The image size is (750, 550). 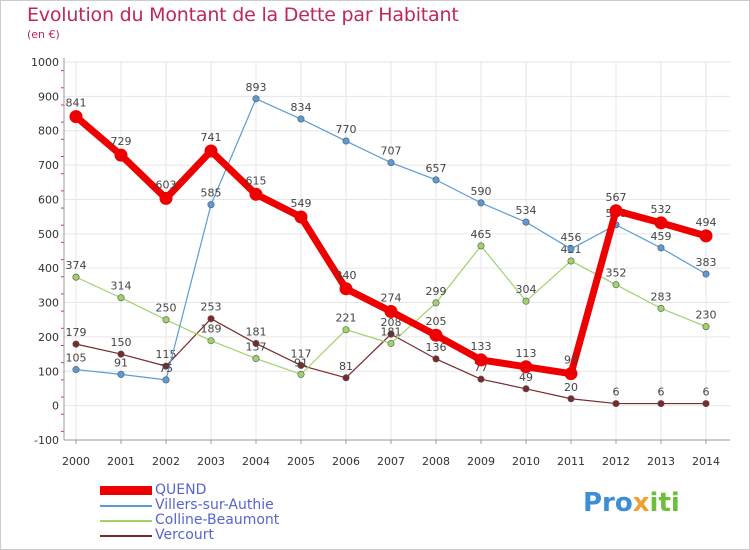 What do you see at coordinates (526, 461) in the screenshot?
I see `x-tick-label-10: 2010` at bounding box center [526, 461].